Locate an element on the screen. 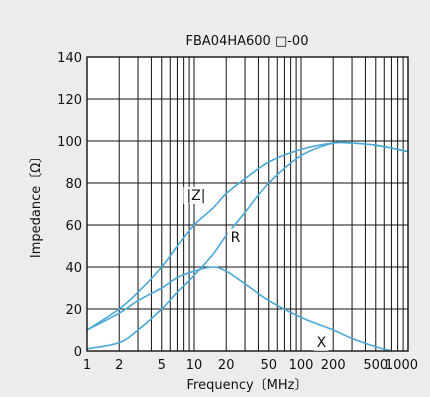 Image resolution: width=430 pixels, height=397 pixels. x-tick-label: 1000 is located at coordinates (401, 365).